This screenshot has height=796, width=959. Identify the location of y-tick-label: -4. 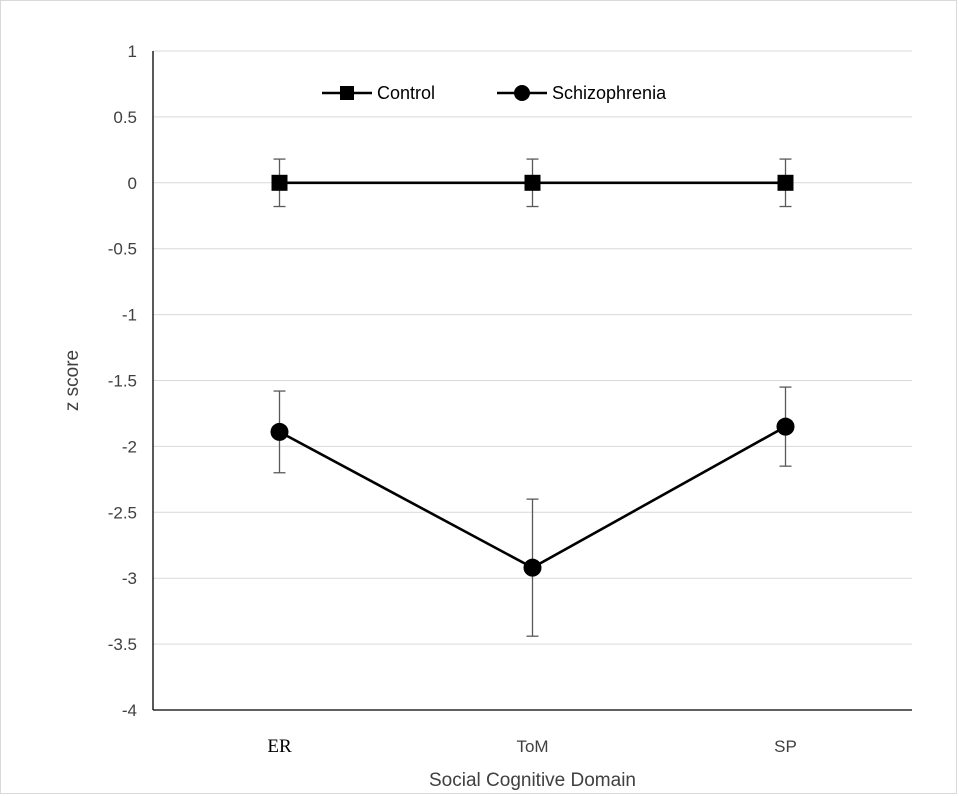
(129, 710).